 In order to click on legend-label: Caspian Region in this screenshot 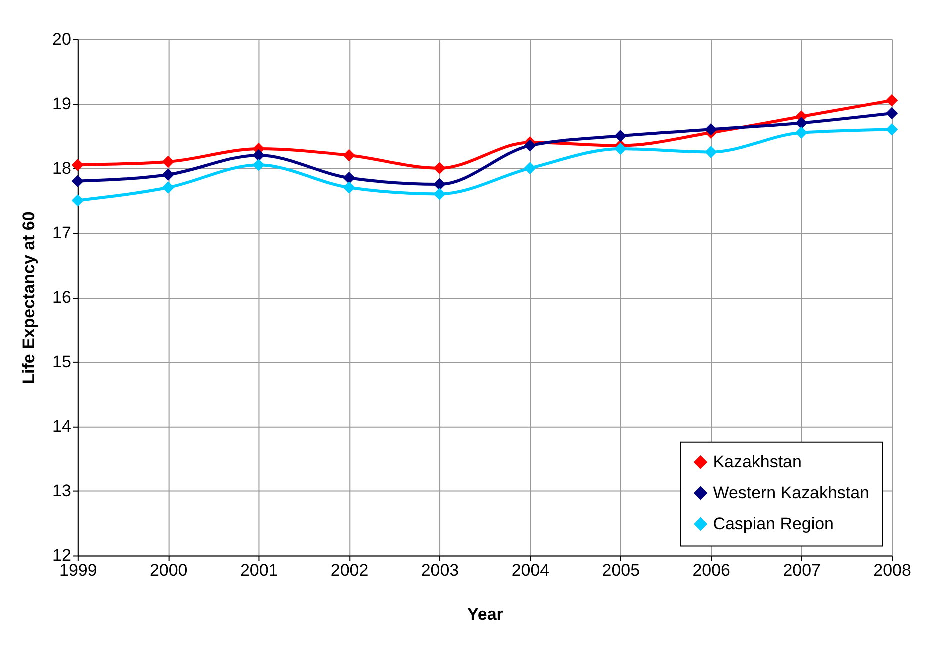, I will do `click(773, 524)`.